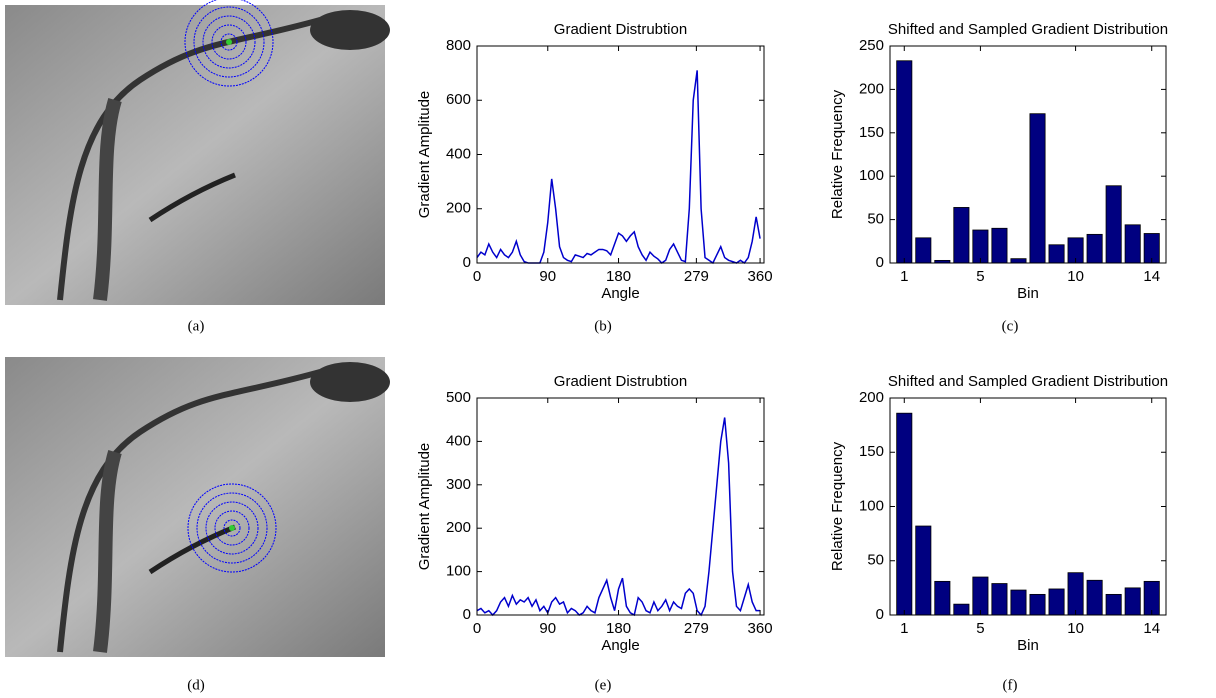 This screenshot has height=698, width=1216. I want to click on caption: (b), so click(603, 326).